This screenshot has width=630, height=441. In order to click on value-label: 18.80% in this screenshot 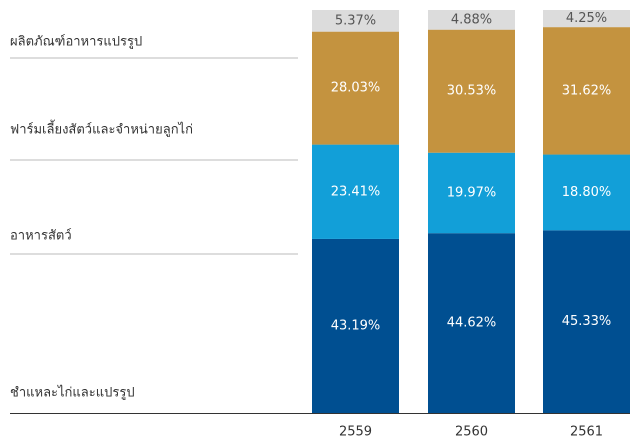, I will do `click(587, 192)`.